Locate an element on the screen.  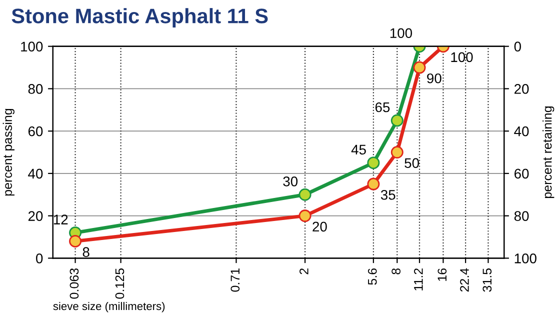
y2-tick-label: 40 is located at coordinates (521, 131).